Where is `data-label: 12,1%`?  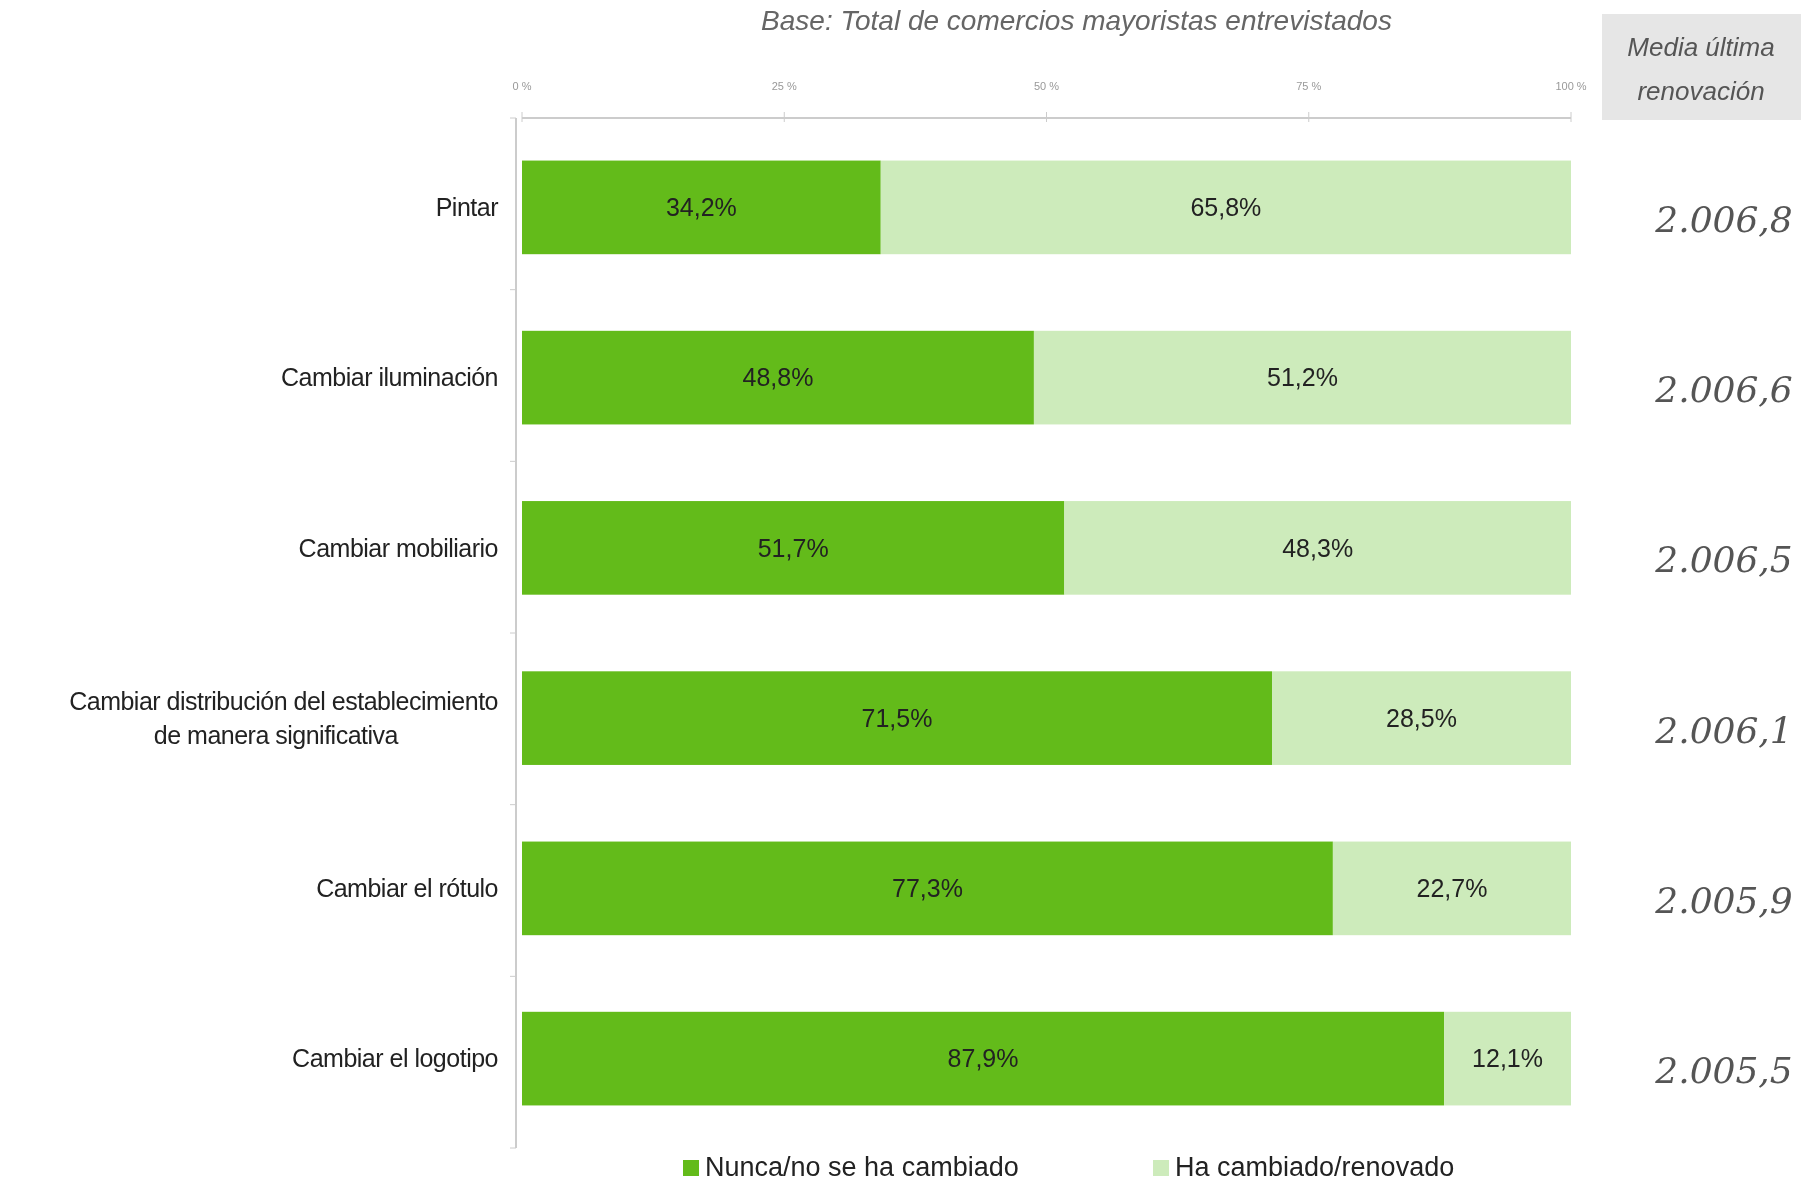
data-label: 12,1% is located at coordinates (1507, 1058).